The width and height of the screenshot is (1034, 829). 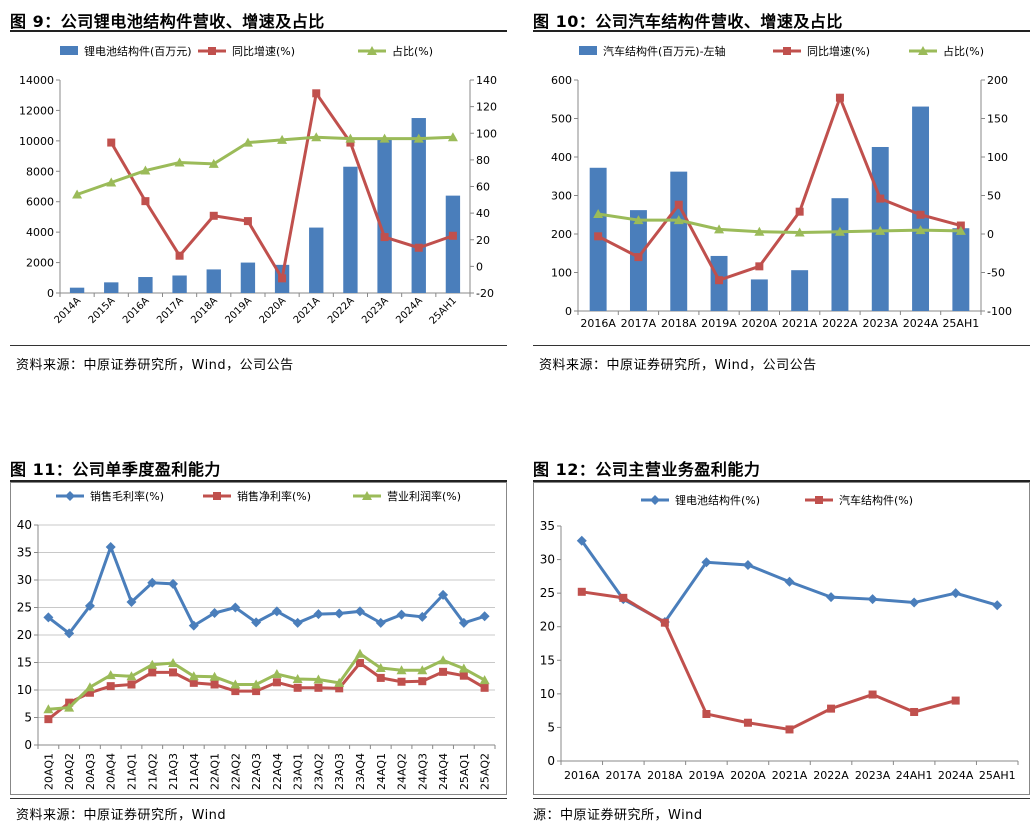 What do you see at coordinates (483, 160) in the screenshot?
I see `y-tick-label-right: 80` at bounding box center [483, 160].